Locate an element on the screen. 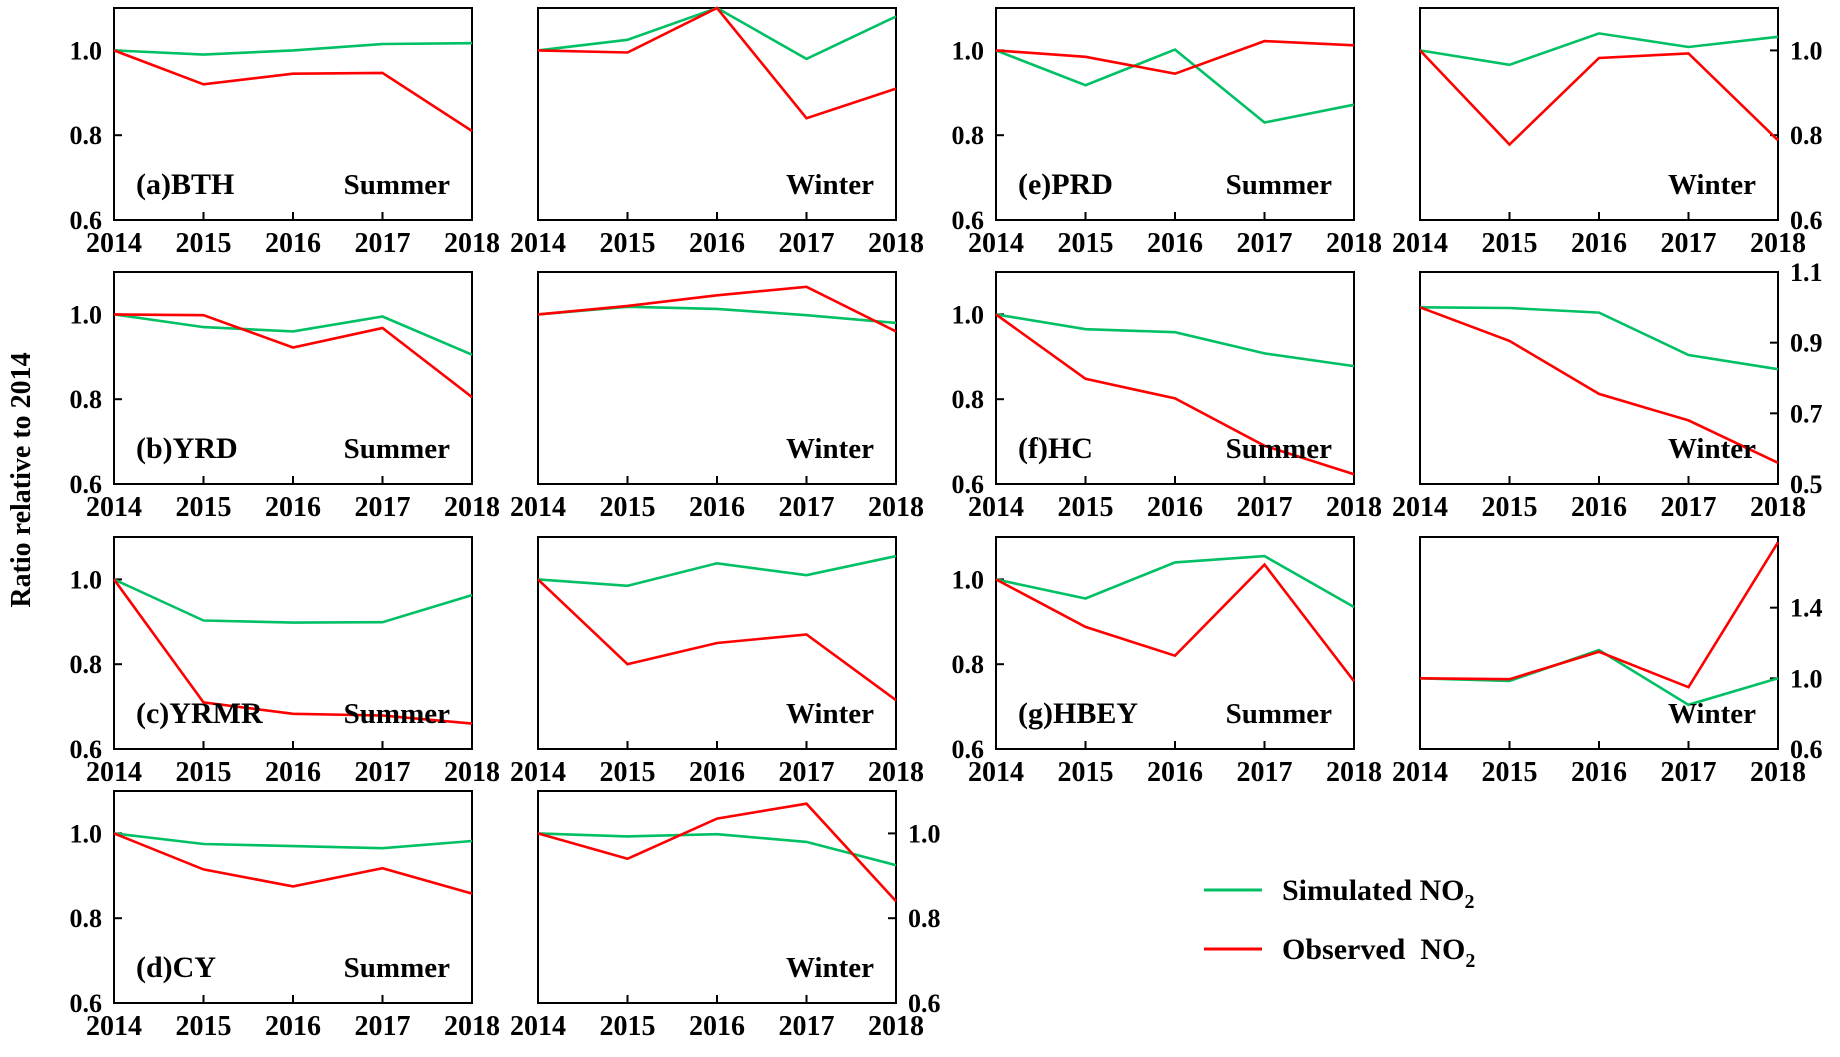 This screenshot has height=1057, width=1840. chart-panel-cy-summer: 2014 2015 2016 2017 2018 0.6 0.8 1.0 (d)CY Summer is located at coordinates (285, 916).